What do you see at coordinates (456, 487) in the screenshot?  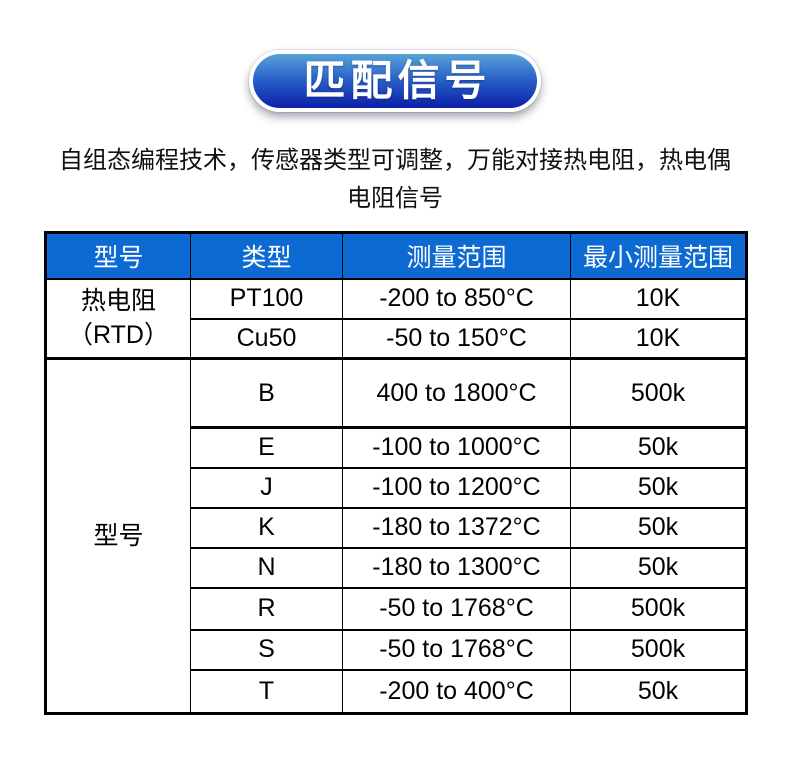 I see `cell-range: -100 to 1200°C` at bounding box center [456, 487].